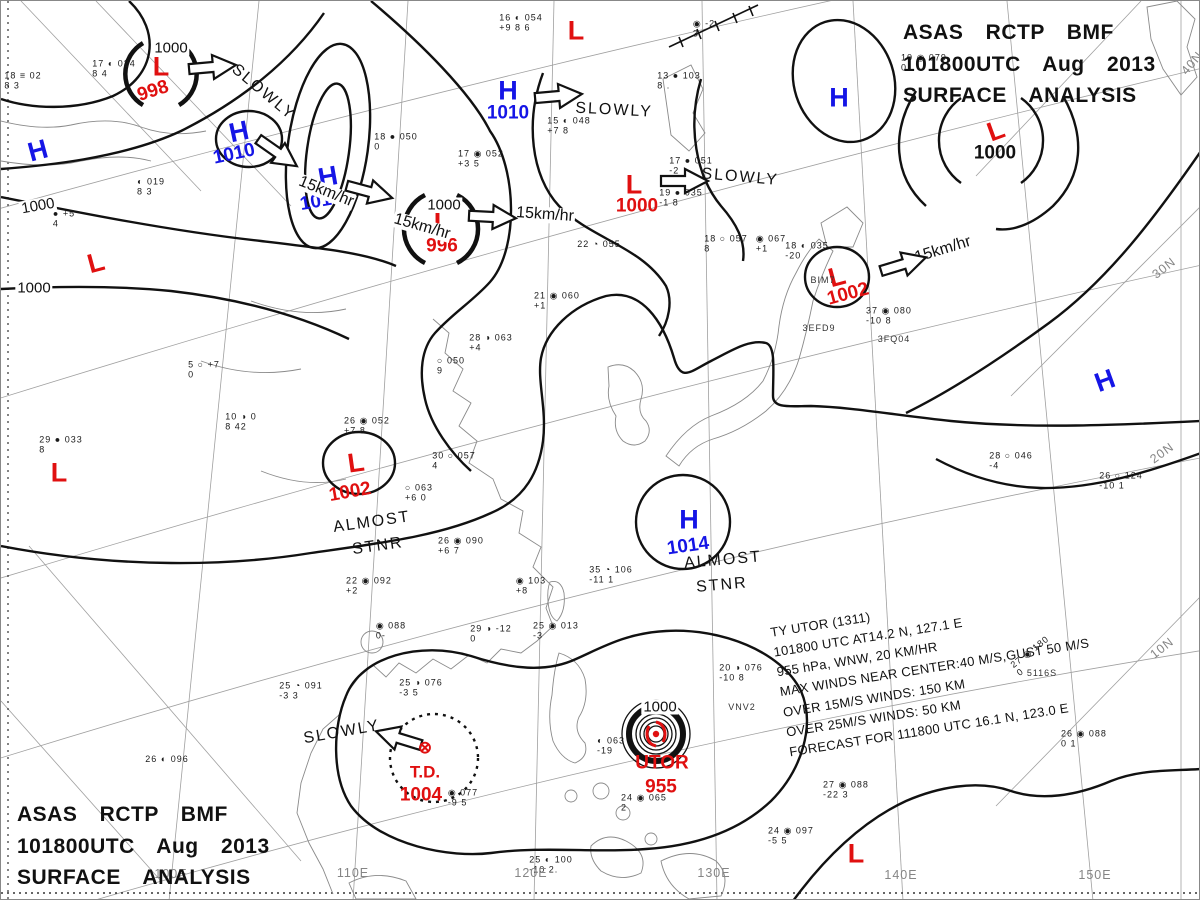  What do you see at coordinates (661, 787) in the screenshot?
I see `typhoon-pressure: 955` at bounding box center [661, 787].